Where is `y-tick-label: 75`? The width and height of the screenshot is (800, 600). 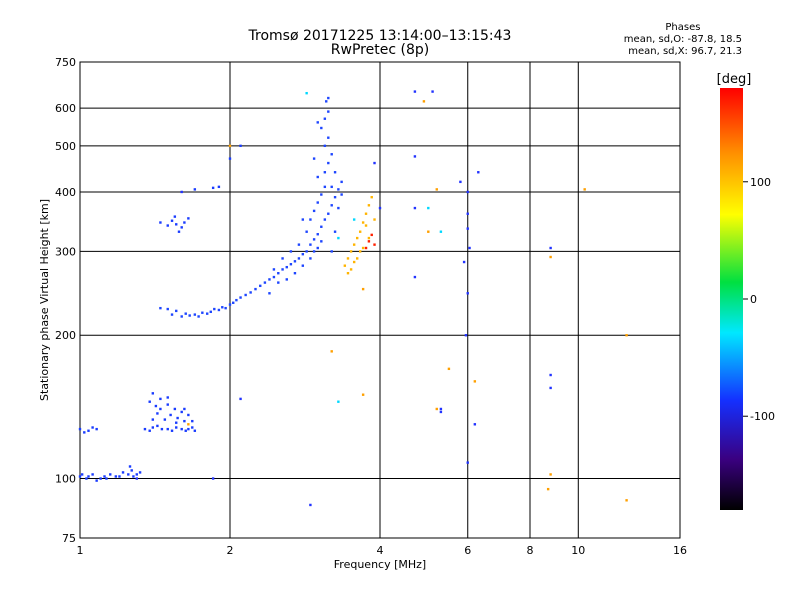
y-tick-label: 75 is located at coordinates (69, 538).